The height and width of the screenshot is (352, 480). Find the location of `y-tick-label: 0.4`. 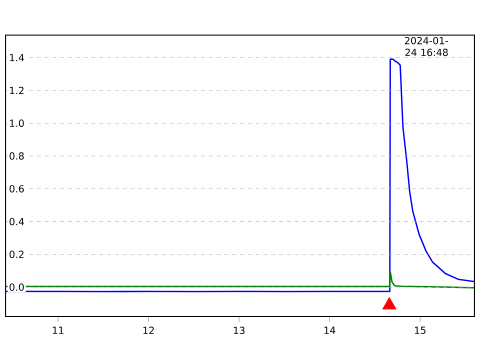

y-tick-label: 0.4 is located at coordinates (17, 222).